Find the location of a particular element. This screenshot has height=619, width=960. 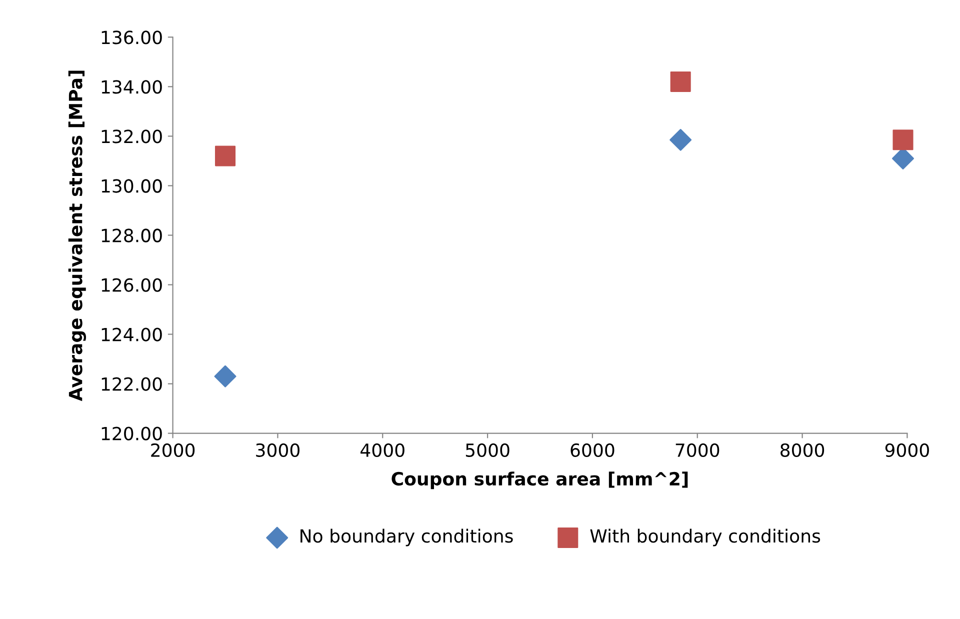

legend-label: With boundary conditions is located at coordinates (705, 537).